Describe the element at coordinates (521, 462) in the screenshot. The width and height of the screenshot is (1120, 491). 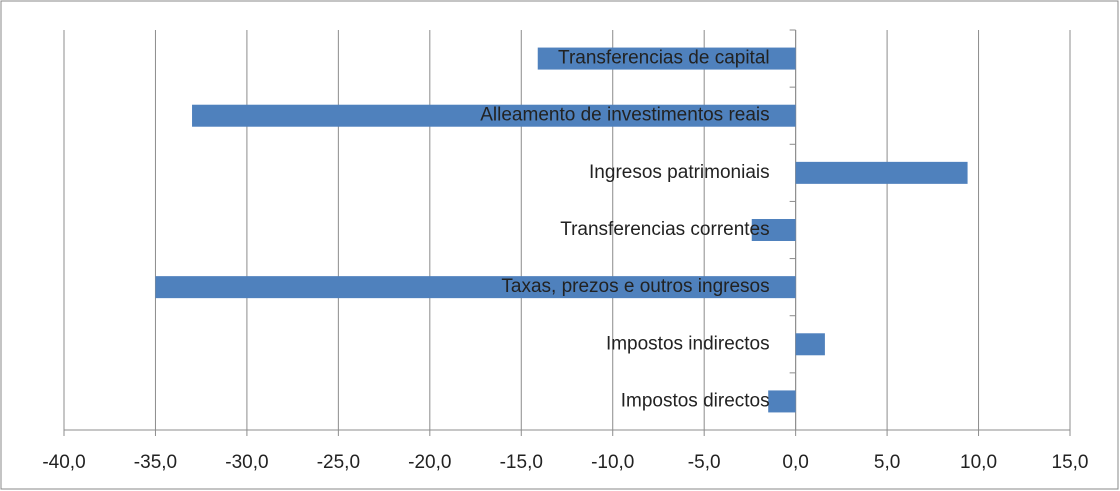
I see `x-tick-label: -15,0` at that location.